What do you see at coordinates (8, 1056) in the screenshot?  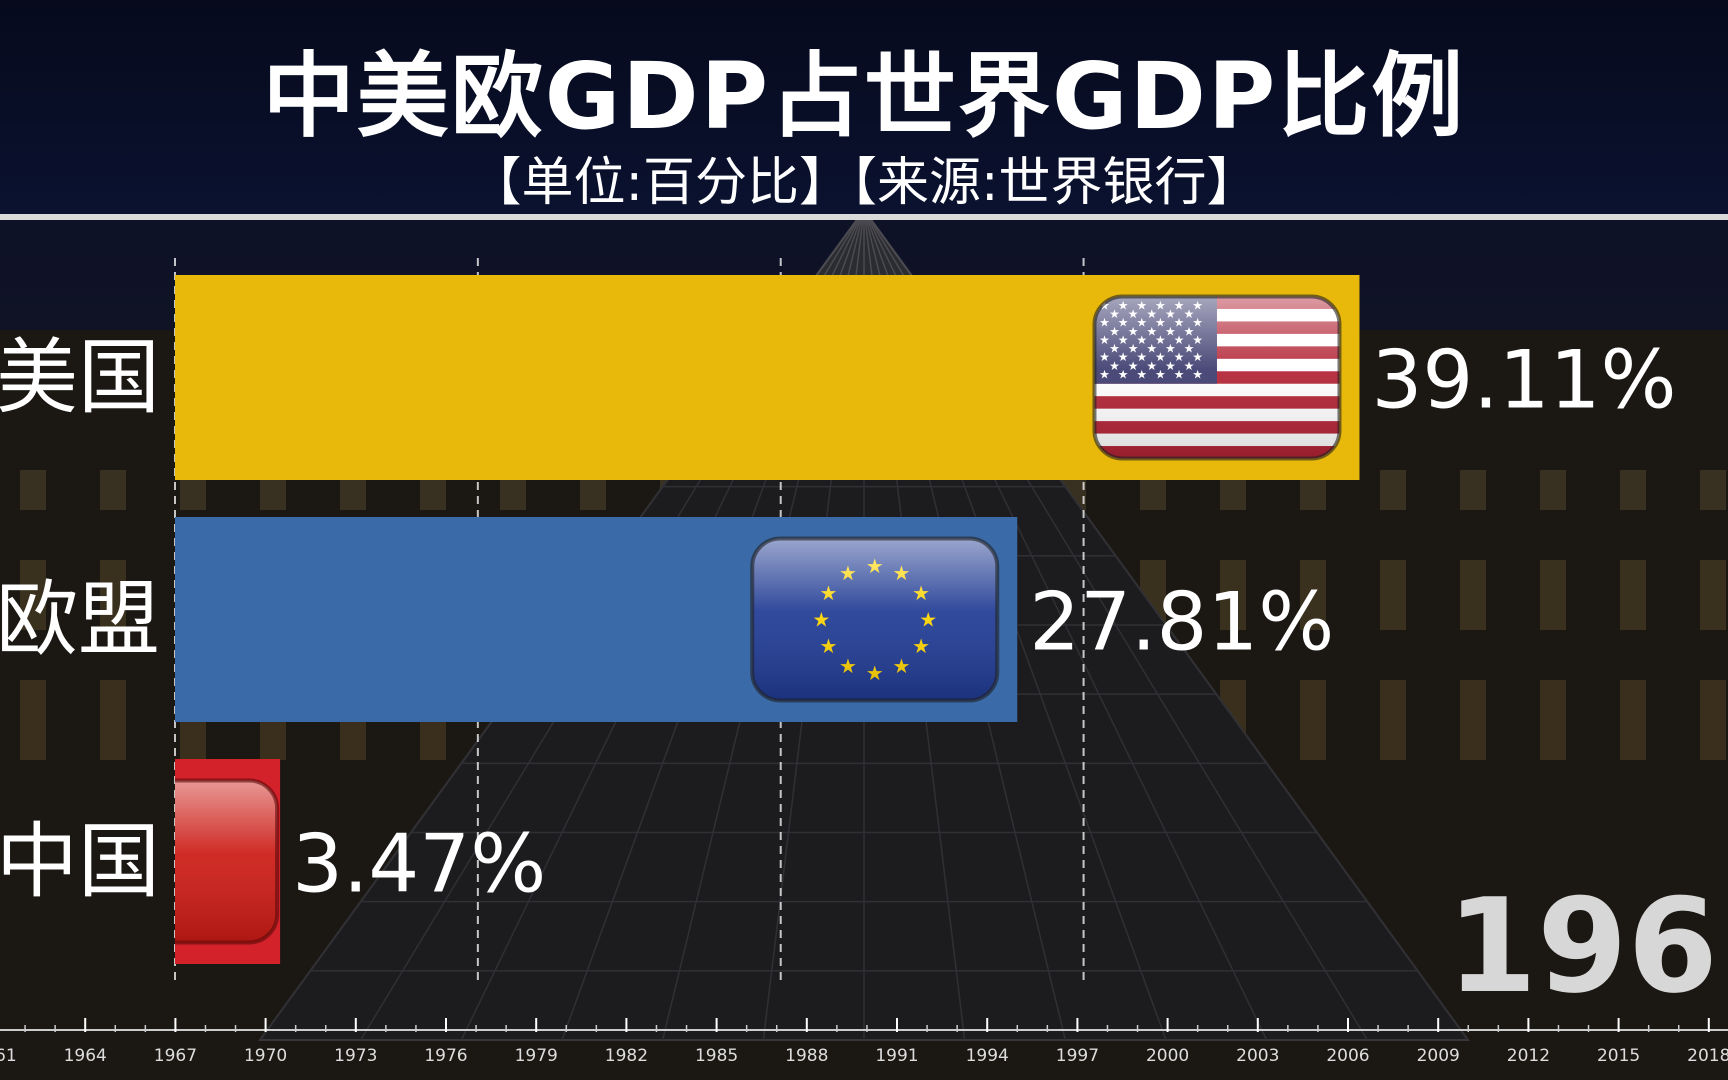 I see `timeline-label: 61` at bounding box center [8, 1056].